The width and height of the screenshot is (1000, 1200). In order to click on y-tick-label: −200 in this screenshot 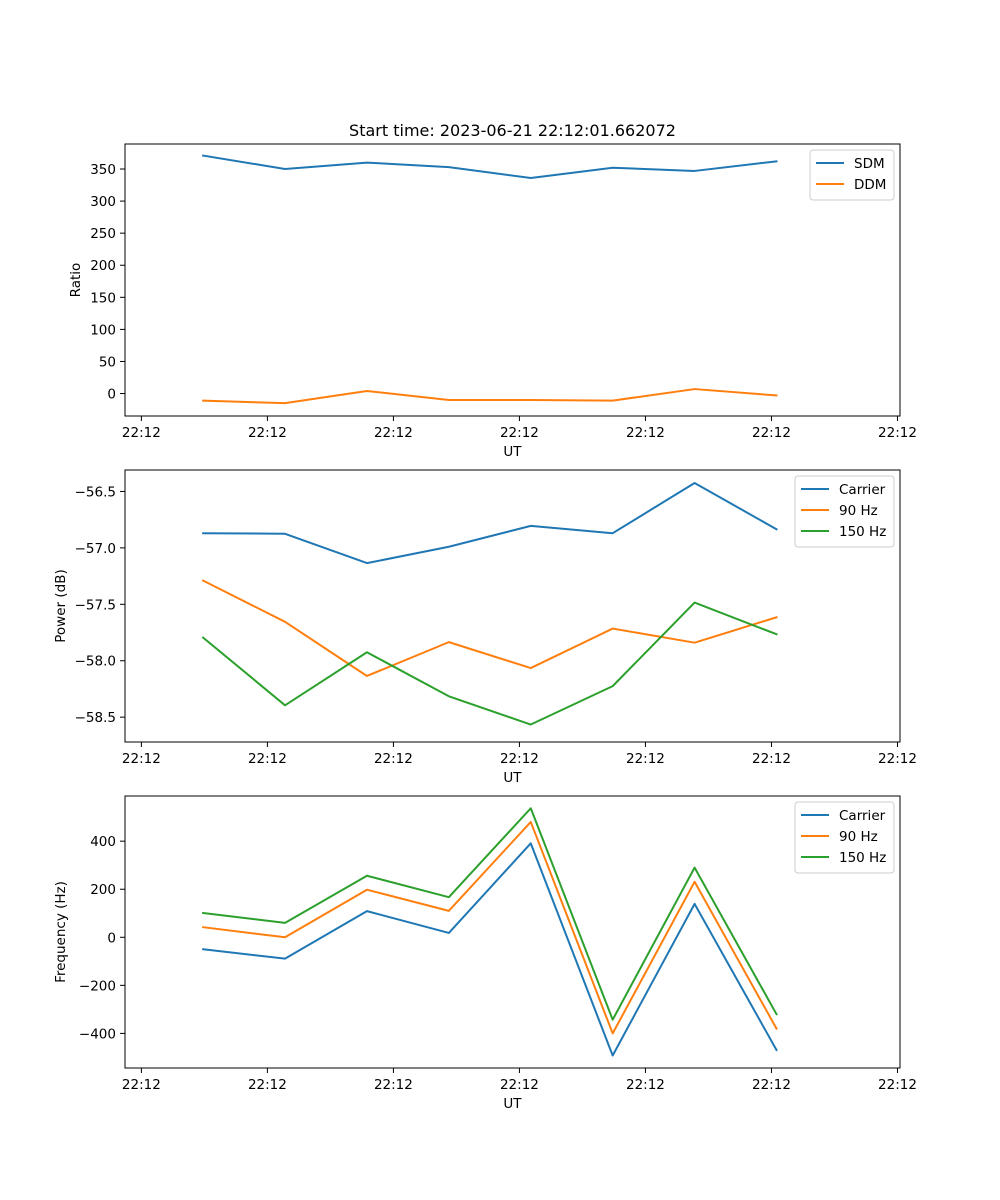, I will do `click(97, 986)`.